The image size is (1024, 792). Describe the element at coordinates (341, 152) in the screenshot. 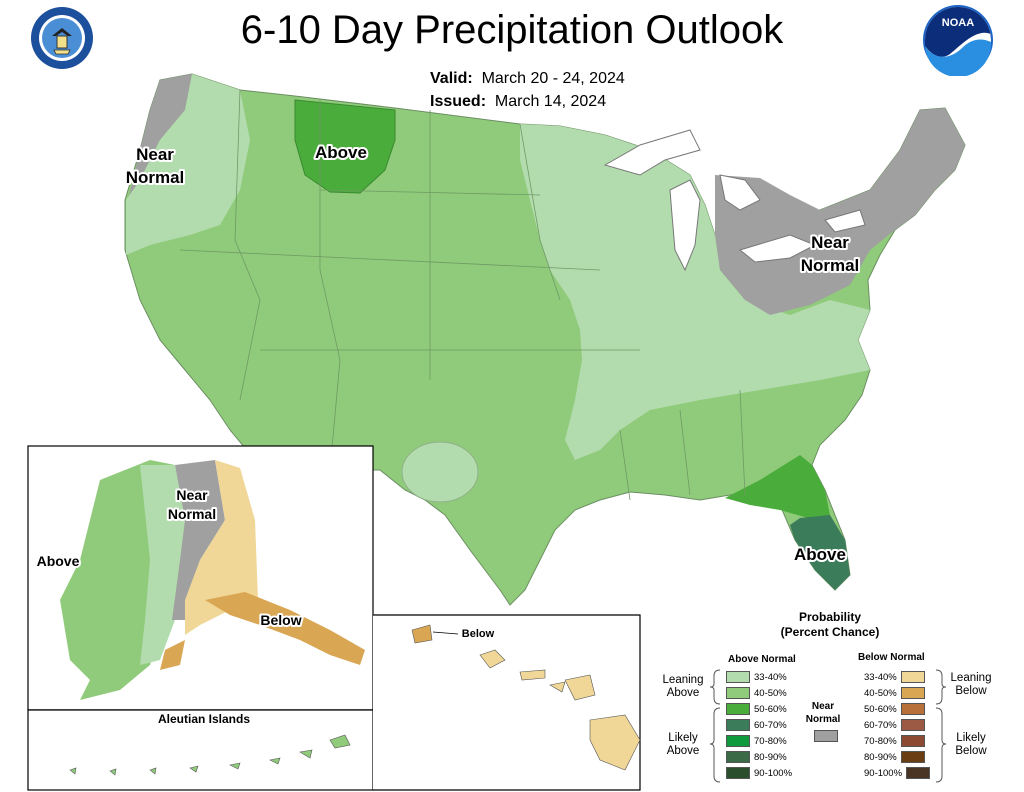

I see `label-montana-above: Above` at that location.